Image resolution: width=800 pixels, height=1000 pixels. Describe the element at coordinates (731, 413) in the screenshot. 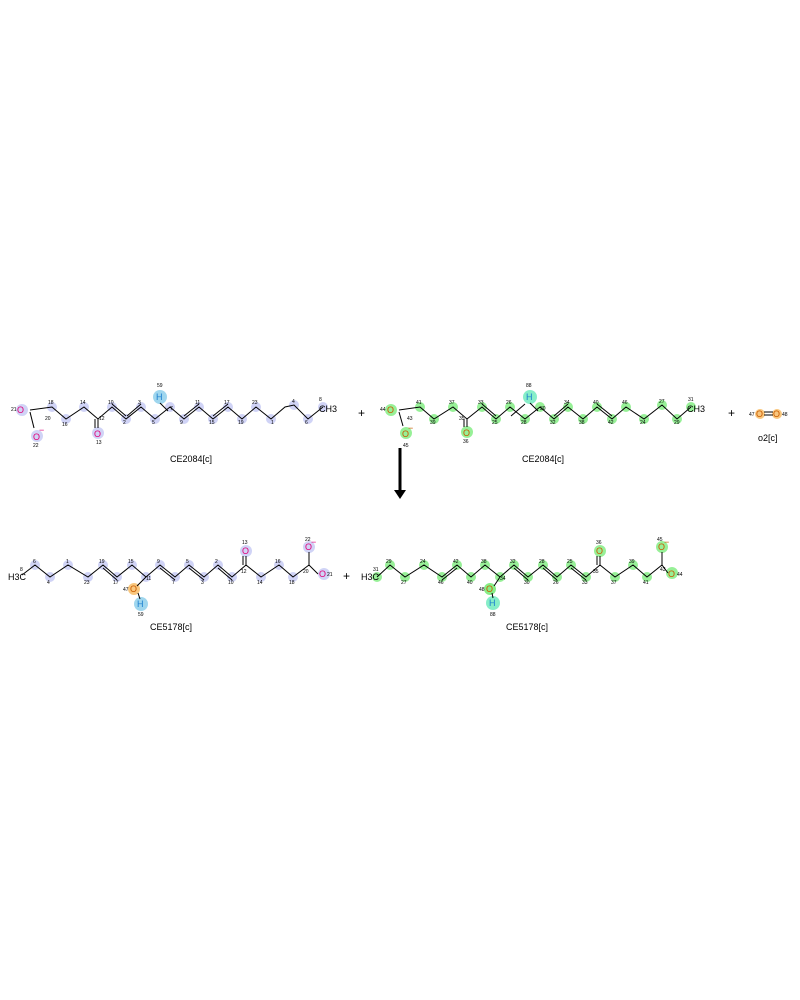

I see `plus-sign-2: +` at that location.